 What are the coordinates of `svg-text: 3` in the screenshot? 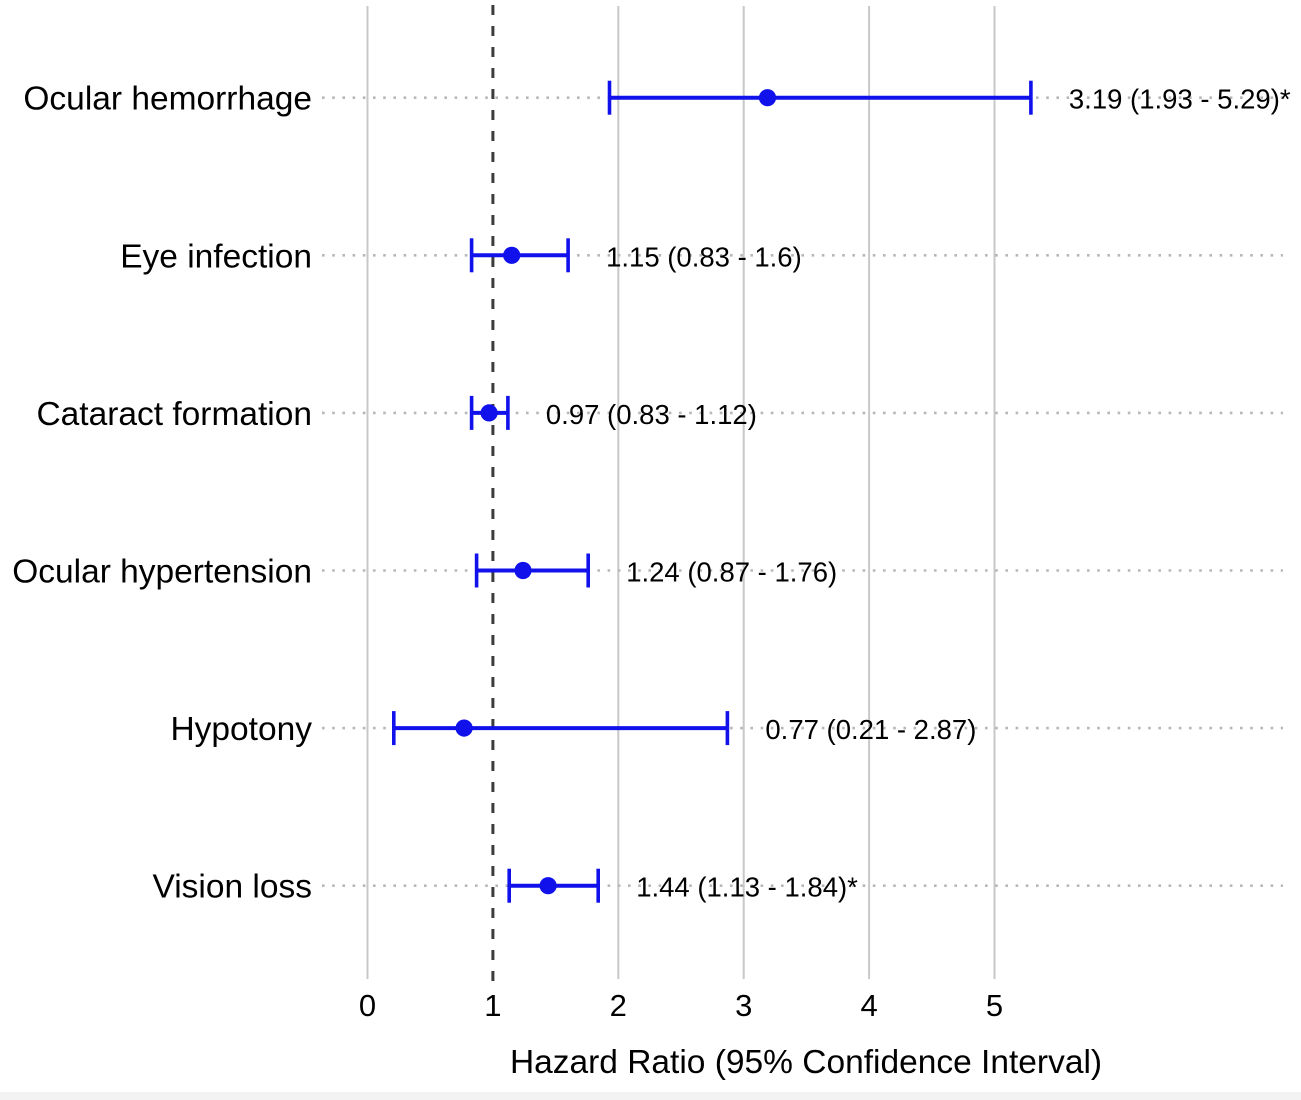 It's located at (743, 1005).